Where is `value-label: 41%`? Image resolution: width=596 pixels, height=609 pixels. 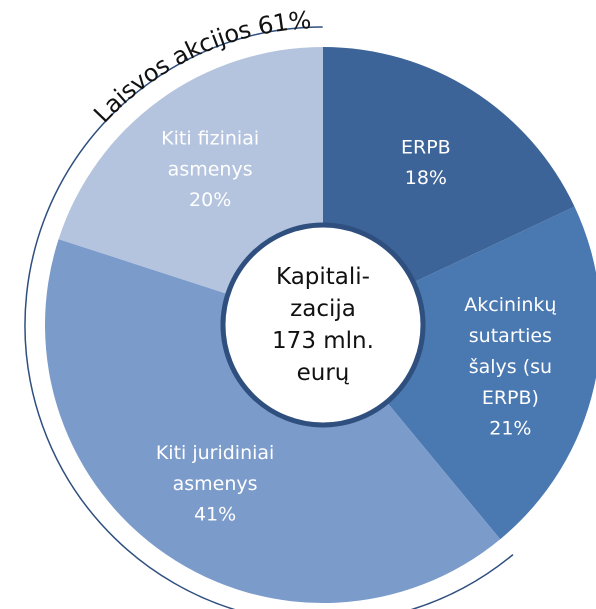
value-label: 41% is located at coordinates (215, 514).